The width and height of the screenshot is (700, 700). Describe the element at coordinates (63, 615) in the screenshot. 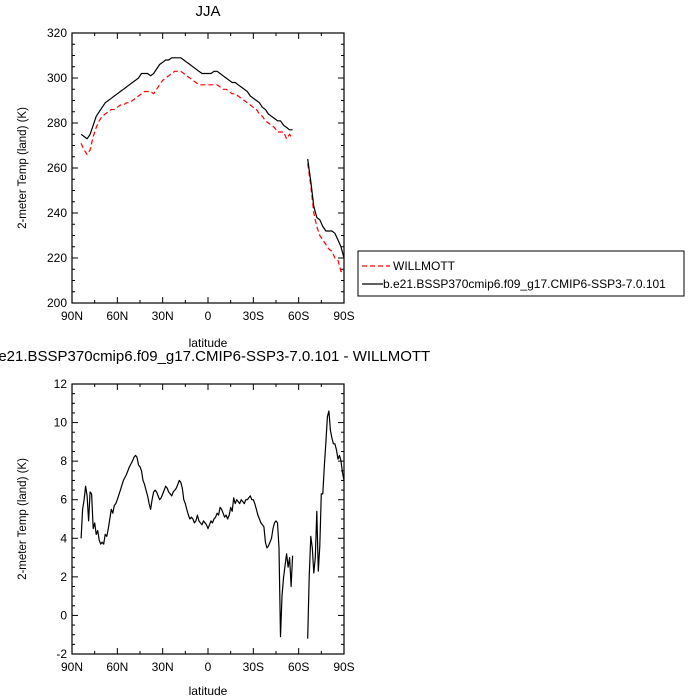

I see `bottom-y-tick-label: 0` at that location.